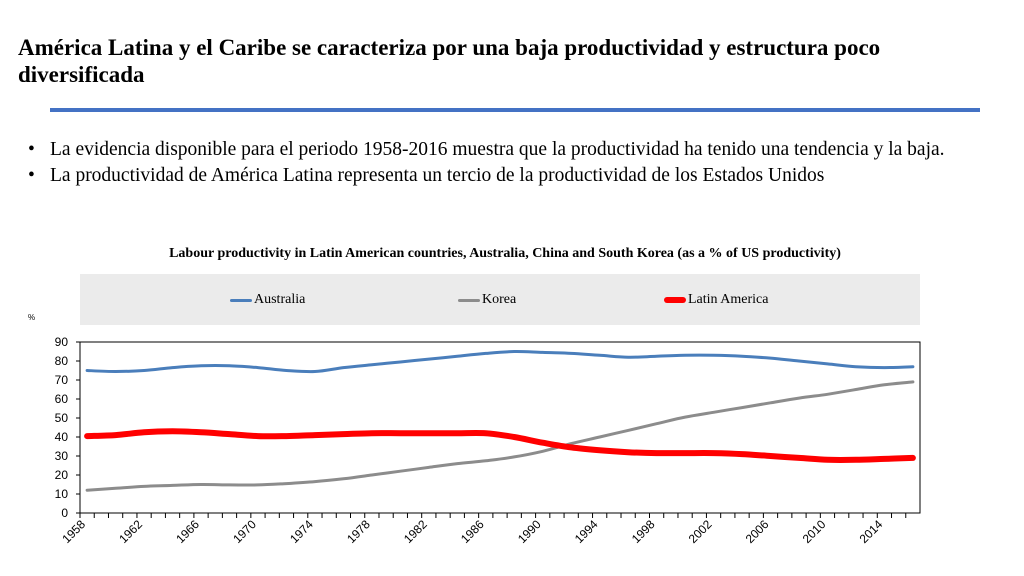  What do you see at coordinates (301, 531) in the screenshot?
I see `x-tick-label: 1974` at bounding box center [301, 531].